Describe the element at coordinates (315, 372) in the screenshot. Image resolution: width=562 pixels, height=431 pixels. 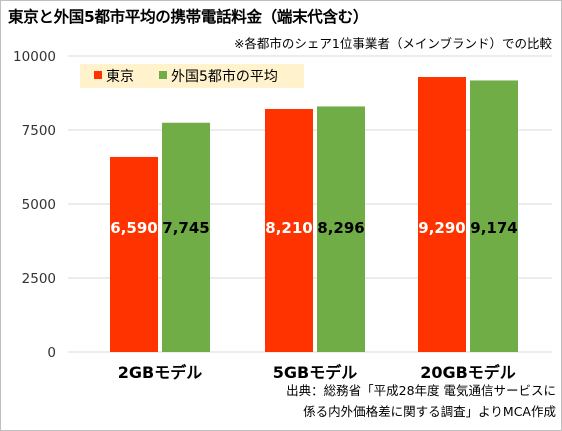
I see `x-category-label: 5GBモデル` at that location.